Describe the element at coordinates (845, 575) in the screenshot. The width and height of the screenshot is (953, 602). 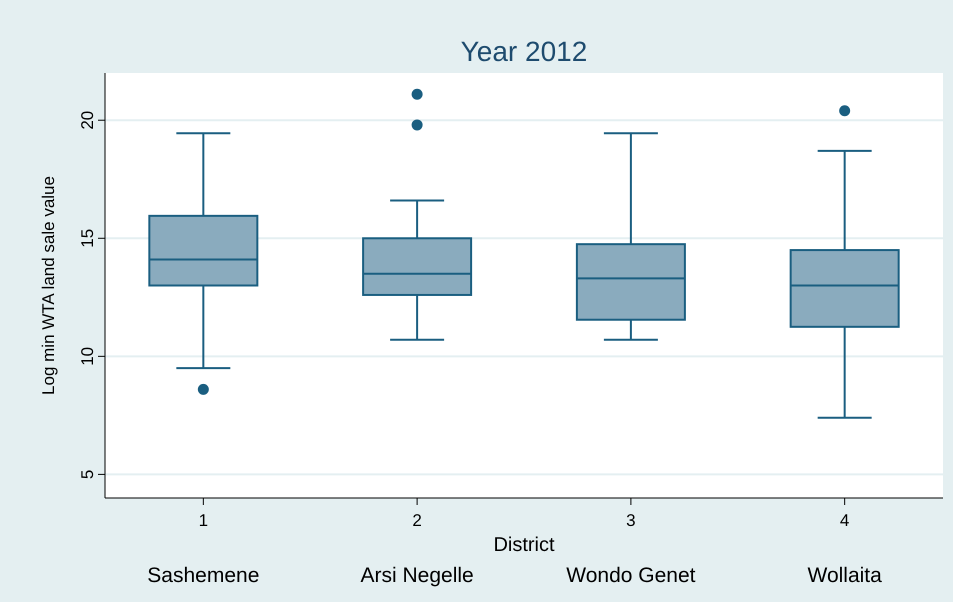
I see `text: Wollaita` at that location.